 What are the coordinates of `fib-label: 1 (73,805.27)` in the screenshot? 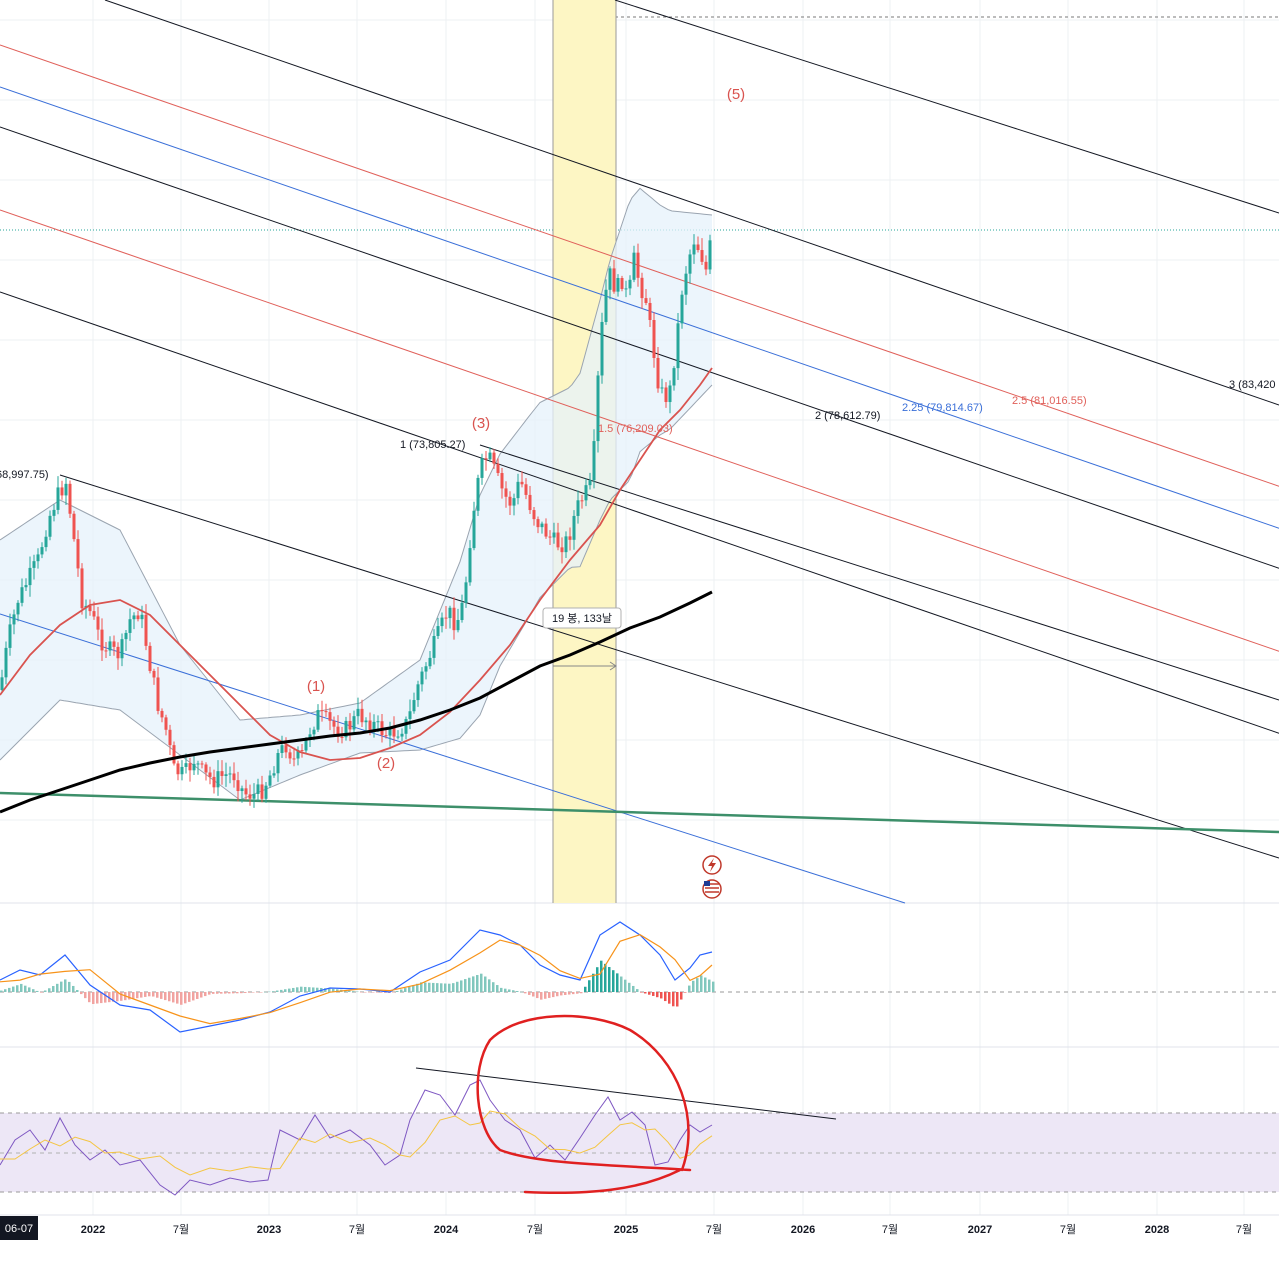 It's located at (432, 445).